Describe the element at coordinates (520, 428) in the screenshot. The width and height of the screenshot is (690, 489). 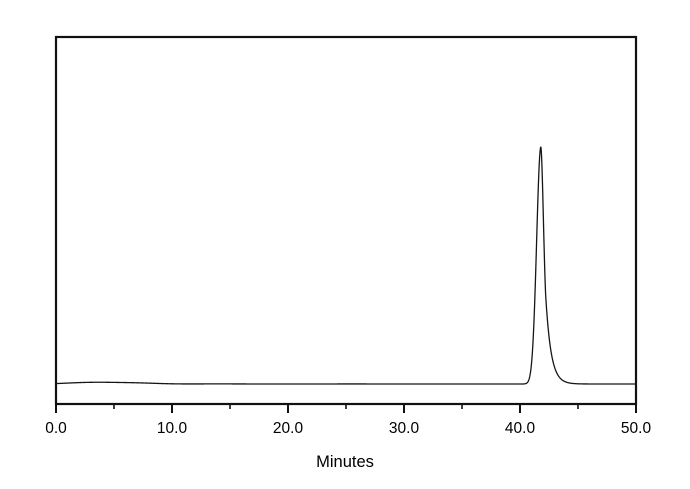
I see `x-tick-label: 40.0` at that location.